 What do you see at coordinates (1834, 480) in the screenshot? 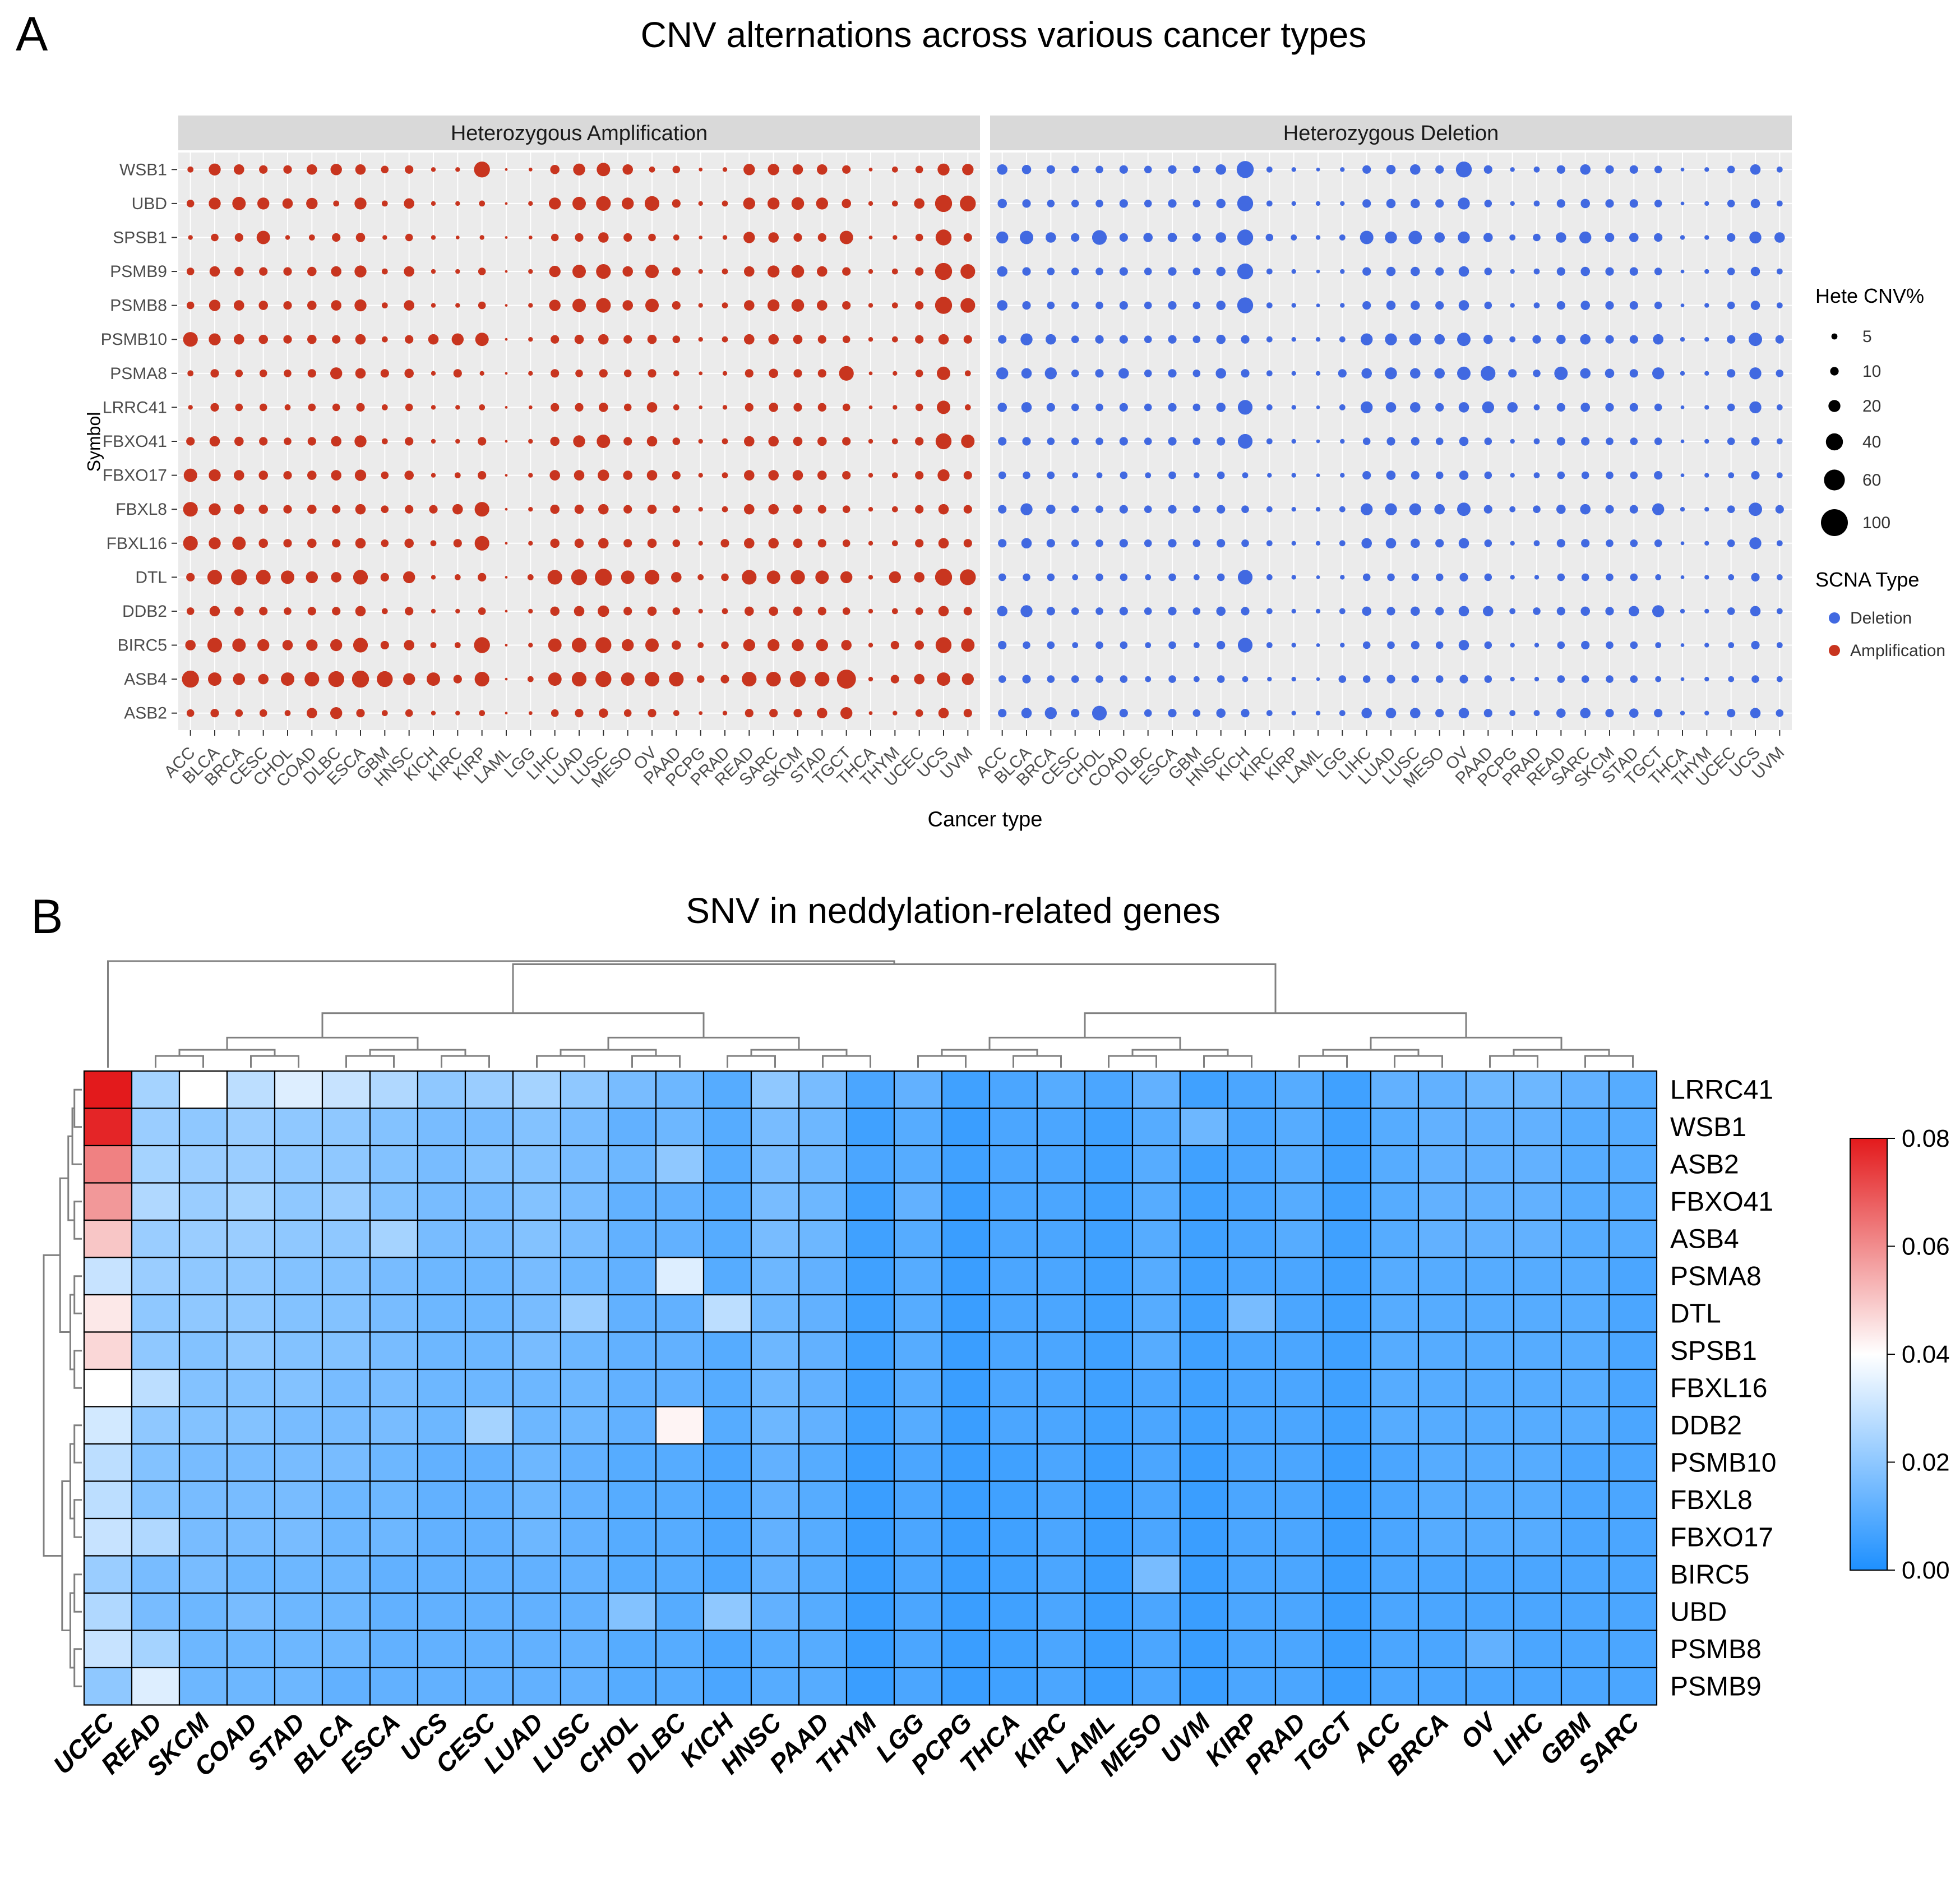
I see `legend-size-dot` at bounding box center [1834, 480].